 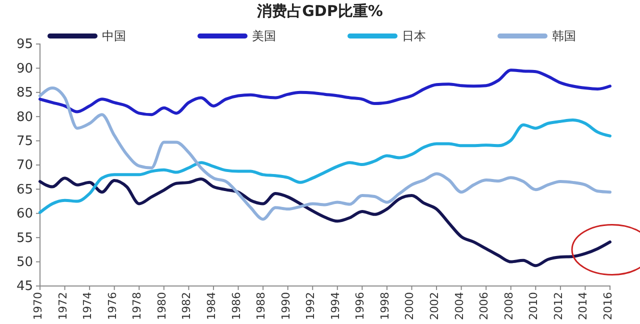 What do you see at coordinates (335, 306) in the screenshot?
I see `x-tick-label: 1994` at bounding box center [335, 306].